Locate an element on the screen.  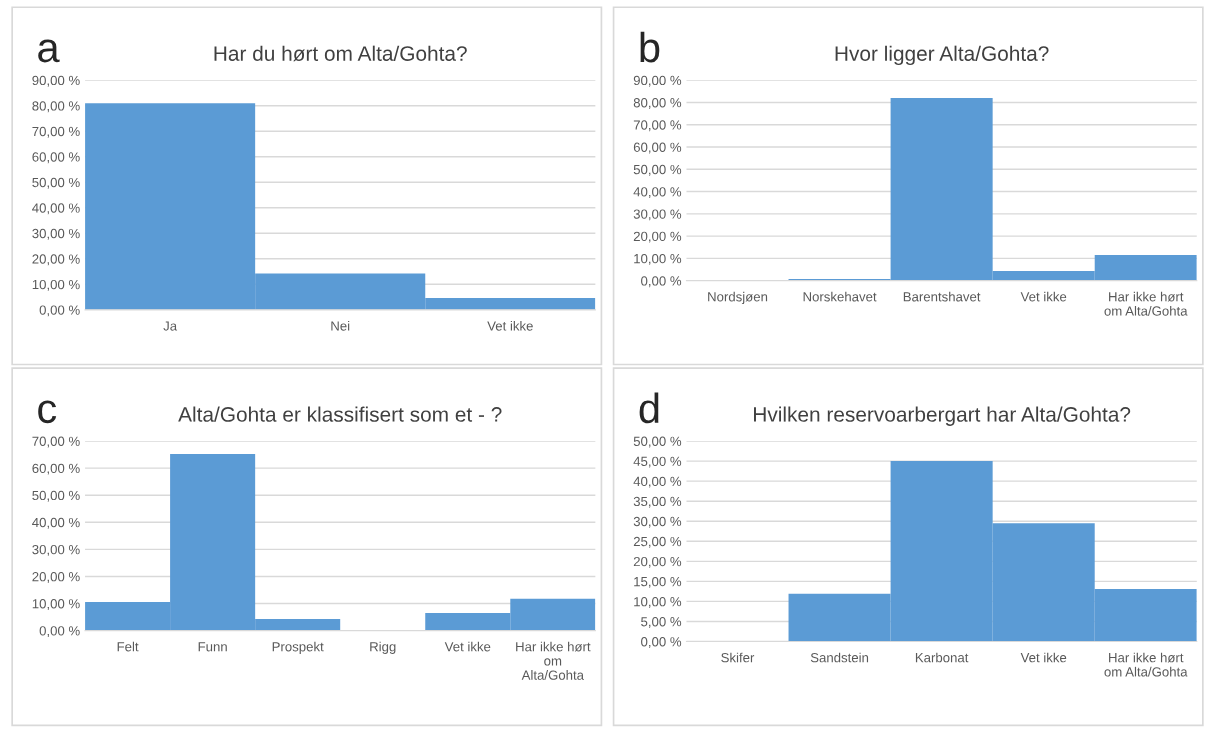
text: b is located at coordinates (650, 47).